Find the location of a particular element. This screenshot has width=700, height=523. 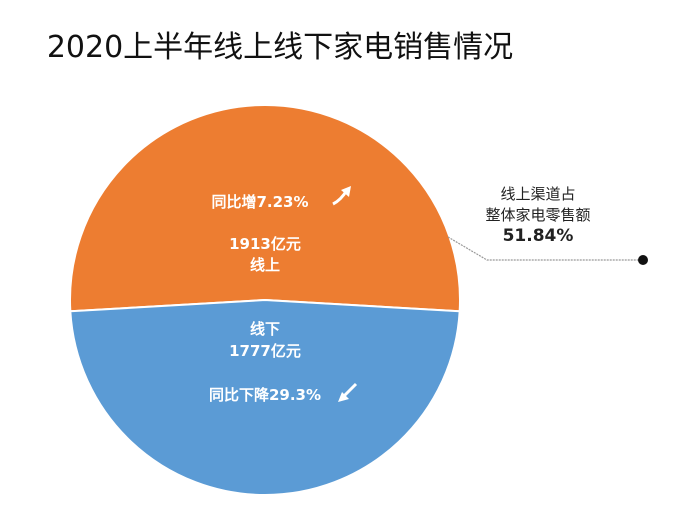

annotation: 线上渠道占 整体家电零售额 51.84% is located at coordinates (538, 215).